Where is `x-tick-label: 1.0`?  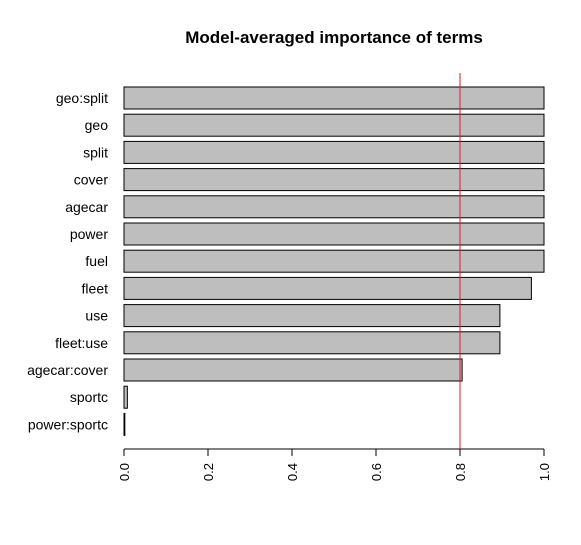 x-tick-label: 1.0 is located at coordinates (544, 472).